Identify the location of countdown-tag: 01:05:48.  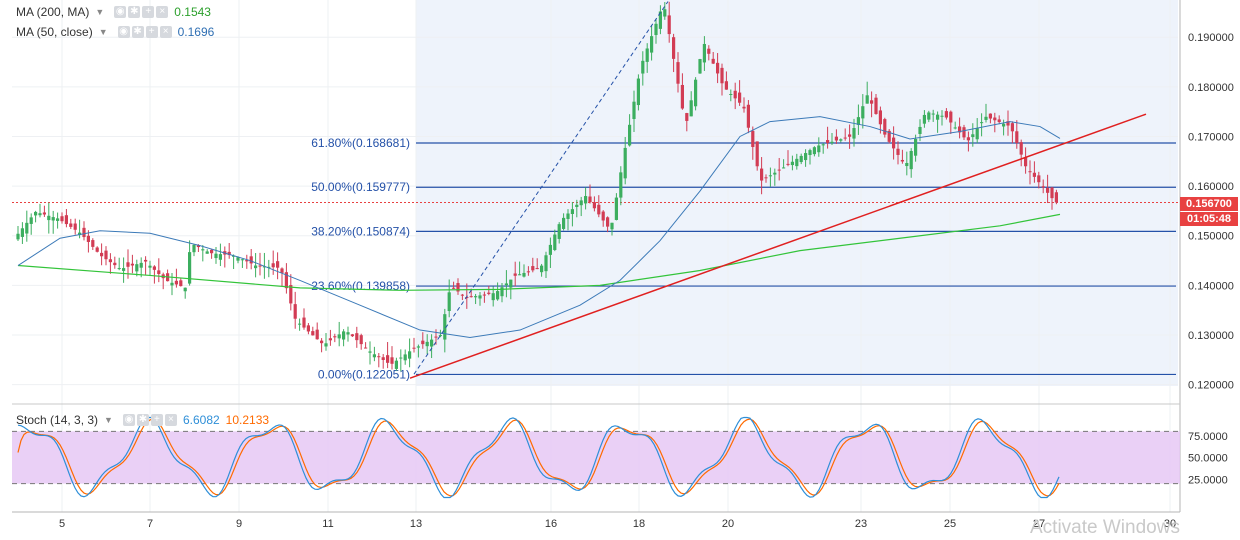
(1209, 219).